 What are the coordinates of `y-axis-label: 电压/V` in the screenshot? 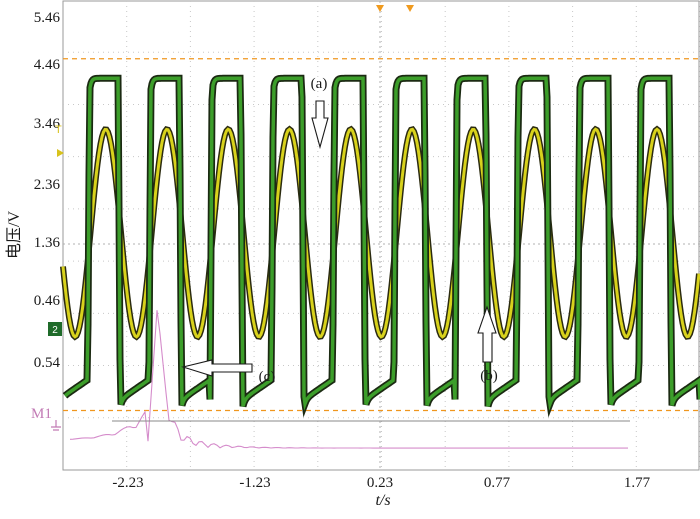 It's located at (14, 235).